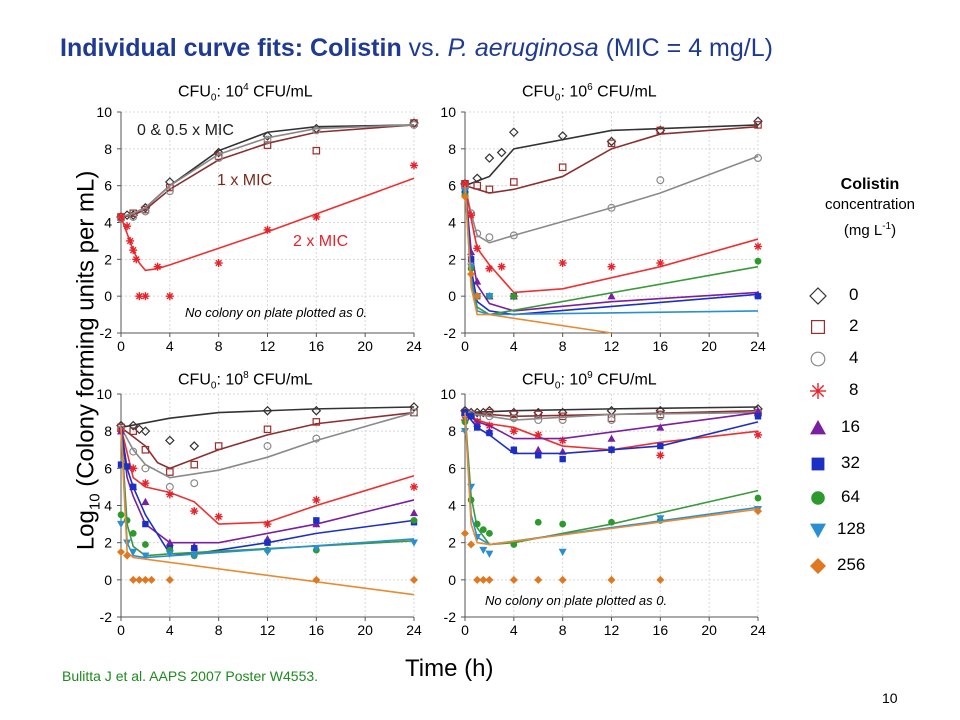  Describe the element at coordinates (854, 389) in the screenshot. I see `legend-label: 8` at that location.